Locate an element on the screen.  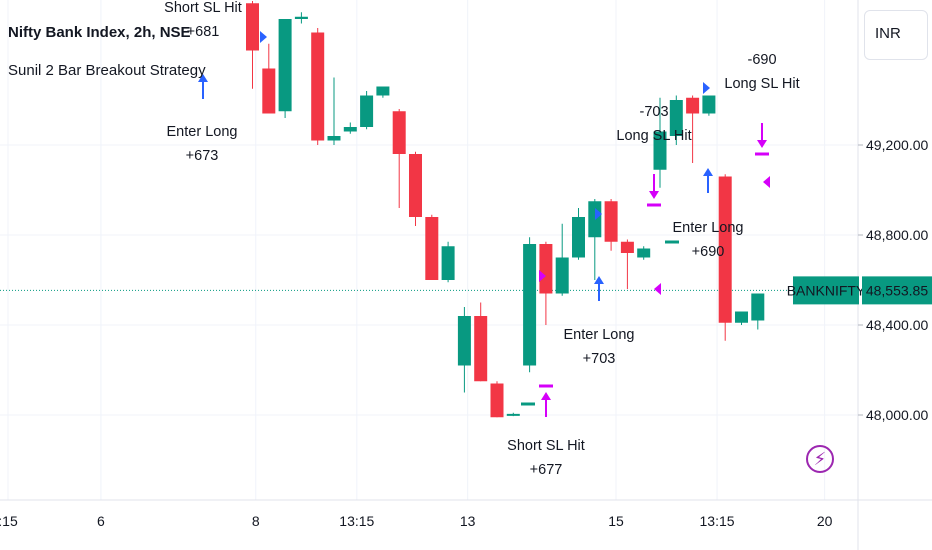
price-tick-label: 49,200.00 is located at coordinates (897, 145).